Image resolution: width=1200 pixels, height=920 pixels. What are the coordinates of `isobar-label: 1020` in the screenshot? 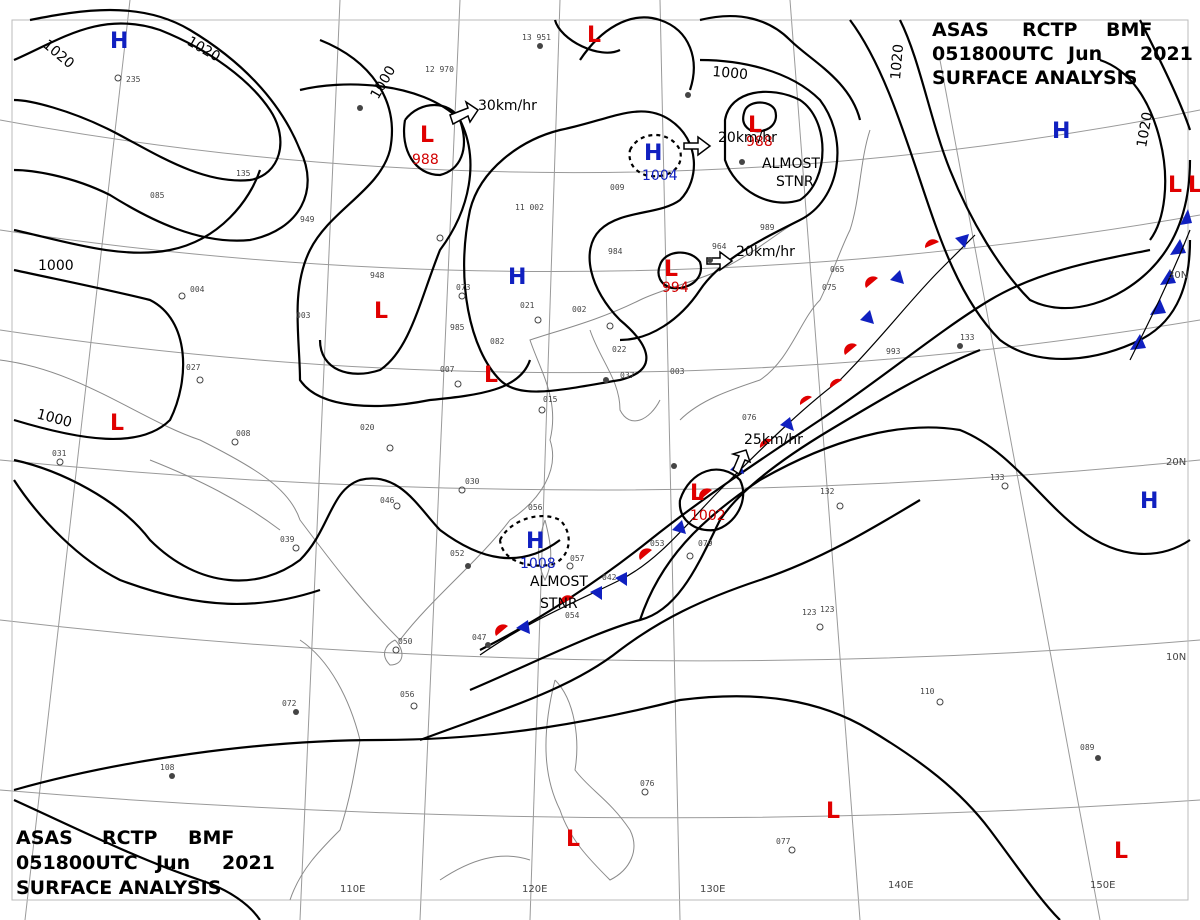 It's located at (897, 61).